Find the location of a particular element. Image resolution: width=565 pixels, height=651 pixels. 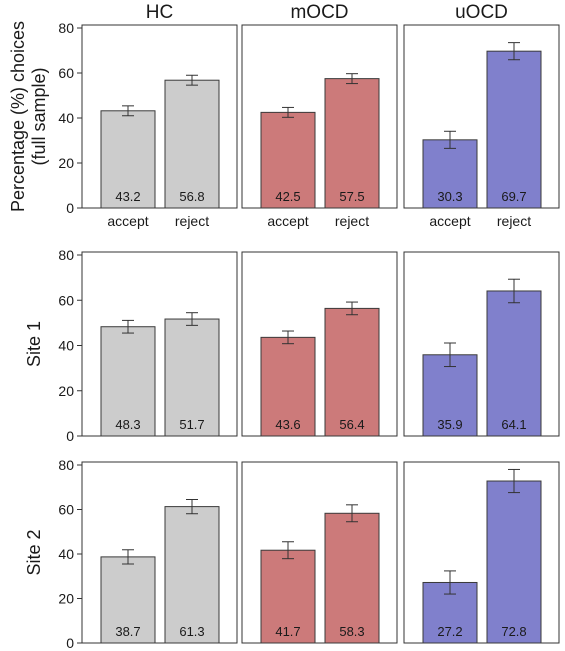

bar-value-label: 43.6 is located at coordinates (287, 424).